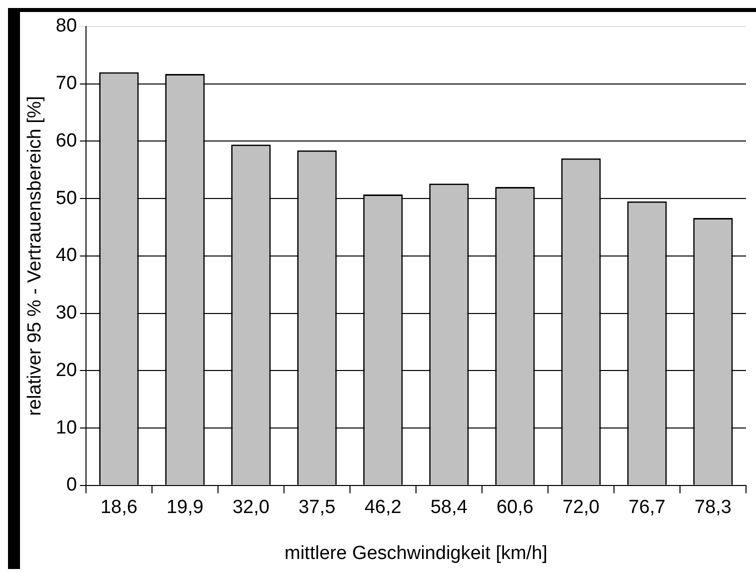 This screenshot has height=573, width=756. Describe the element at coordinates (66, 255) in the screenshot. I see `y-tick-label: 40` at that location.